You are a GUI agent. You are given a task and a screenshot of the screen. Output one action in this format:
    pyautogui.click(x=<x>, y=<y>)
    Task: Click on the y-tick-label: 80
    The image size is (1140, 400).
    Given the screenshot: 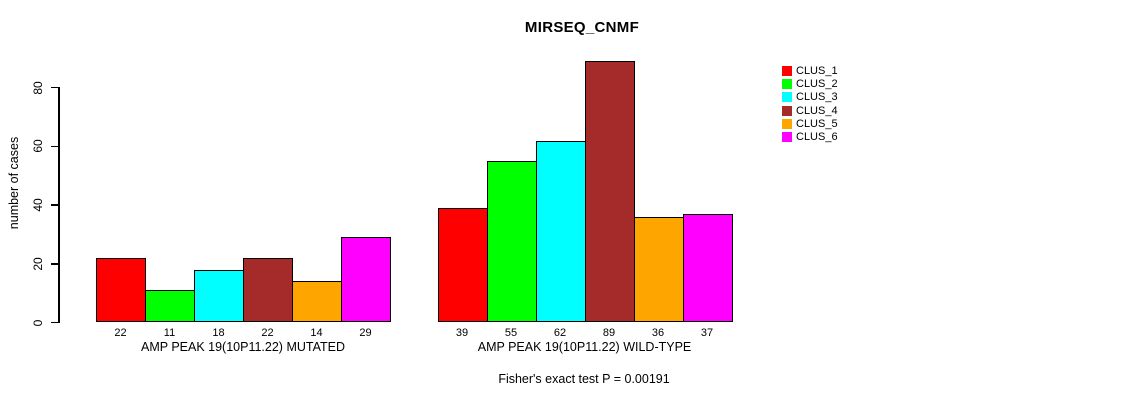 What is the action you would take?
    pyautogui.click(x=38, y=88)
    